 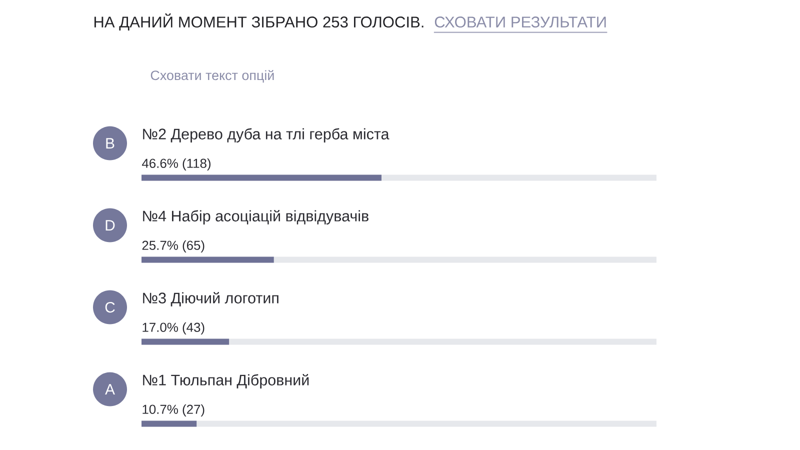 What do you see at coordinates (173, 328) in the screenshot?
I see `data-label: 17.0% (43)` at bounding box center [173, 328].